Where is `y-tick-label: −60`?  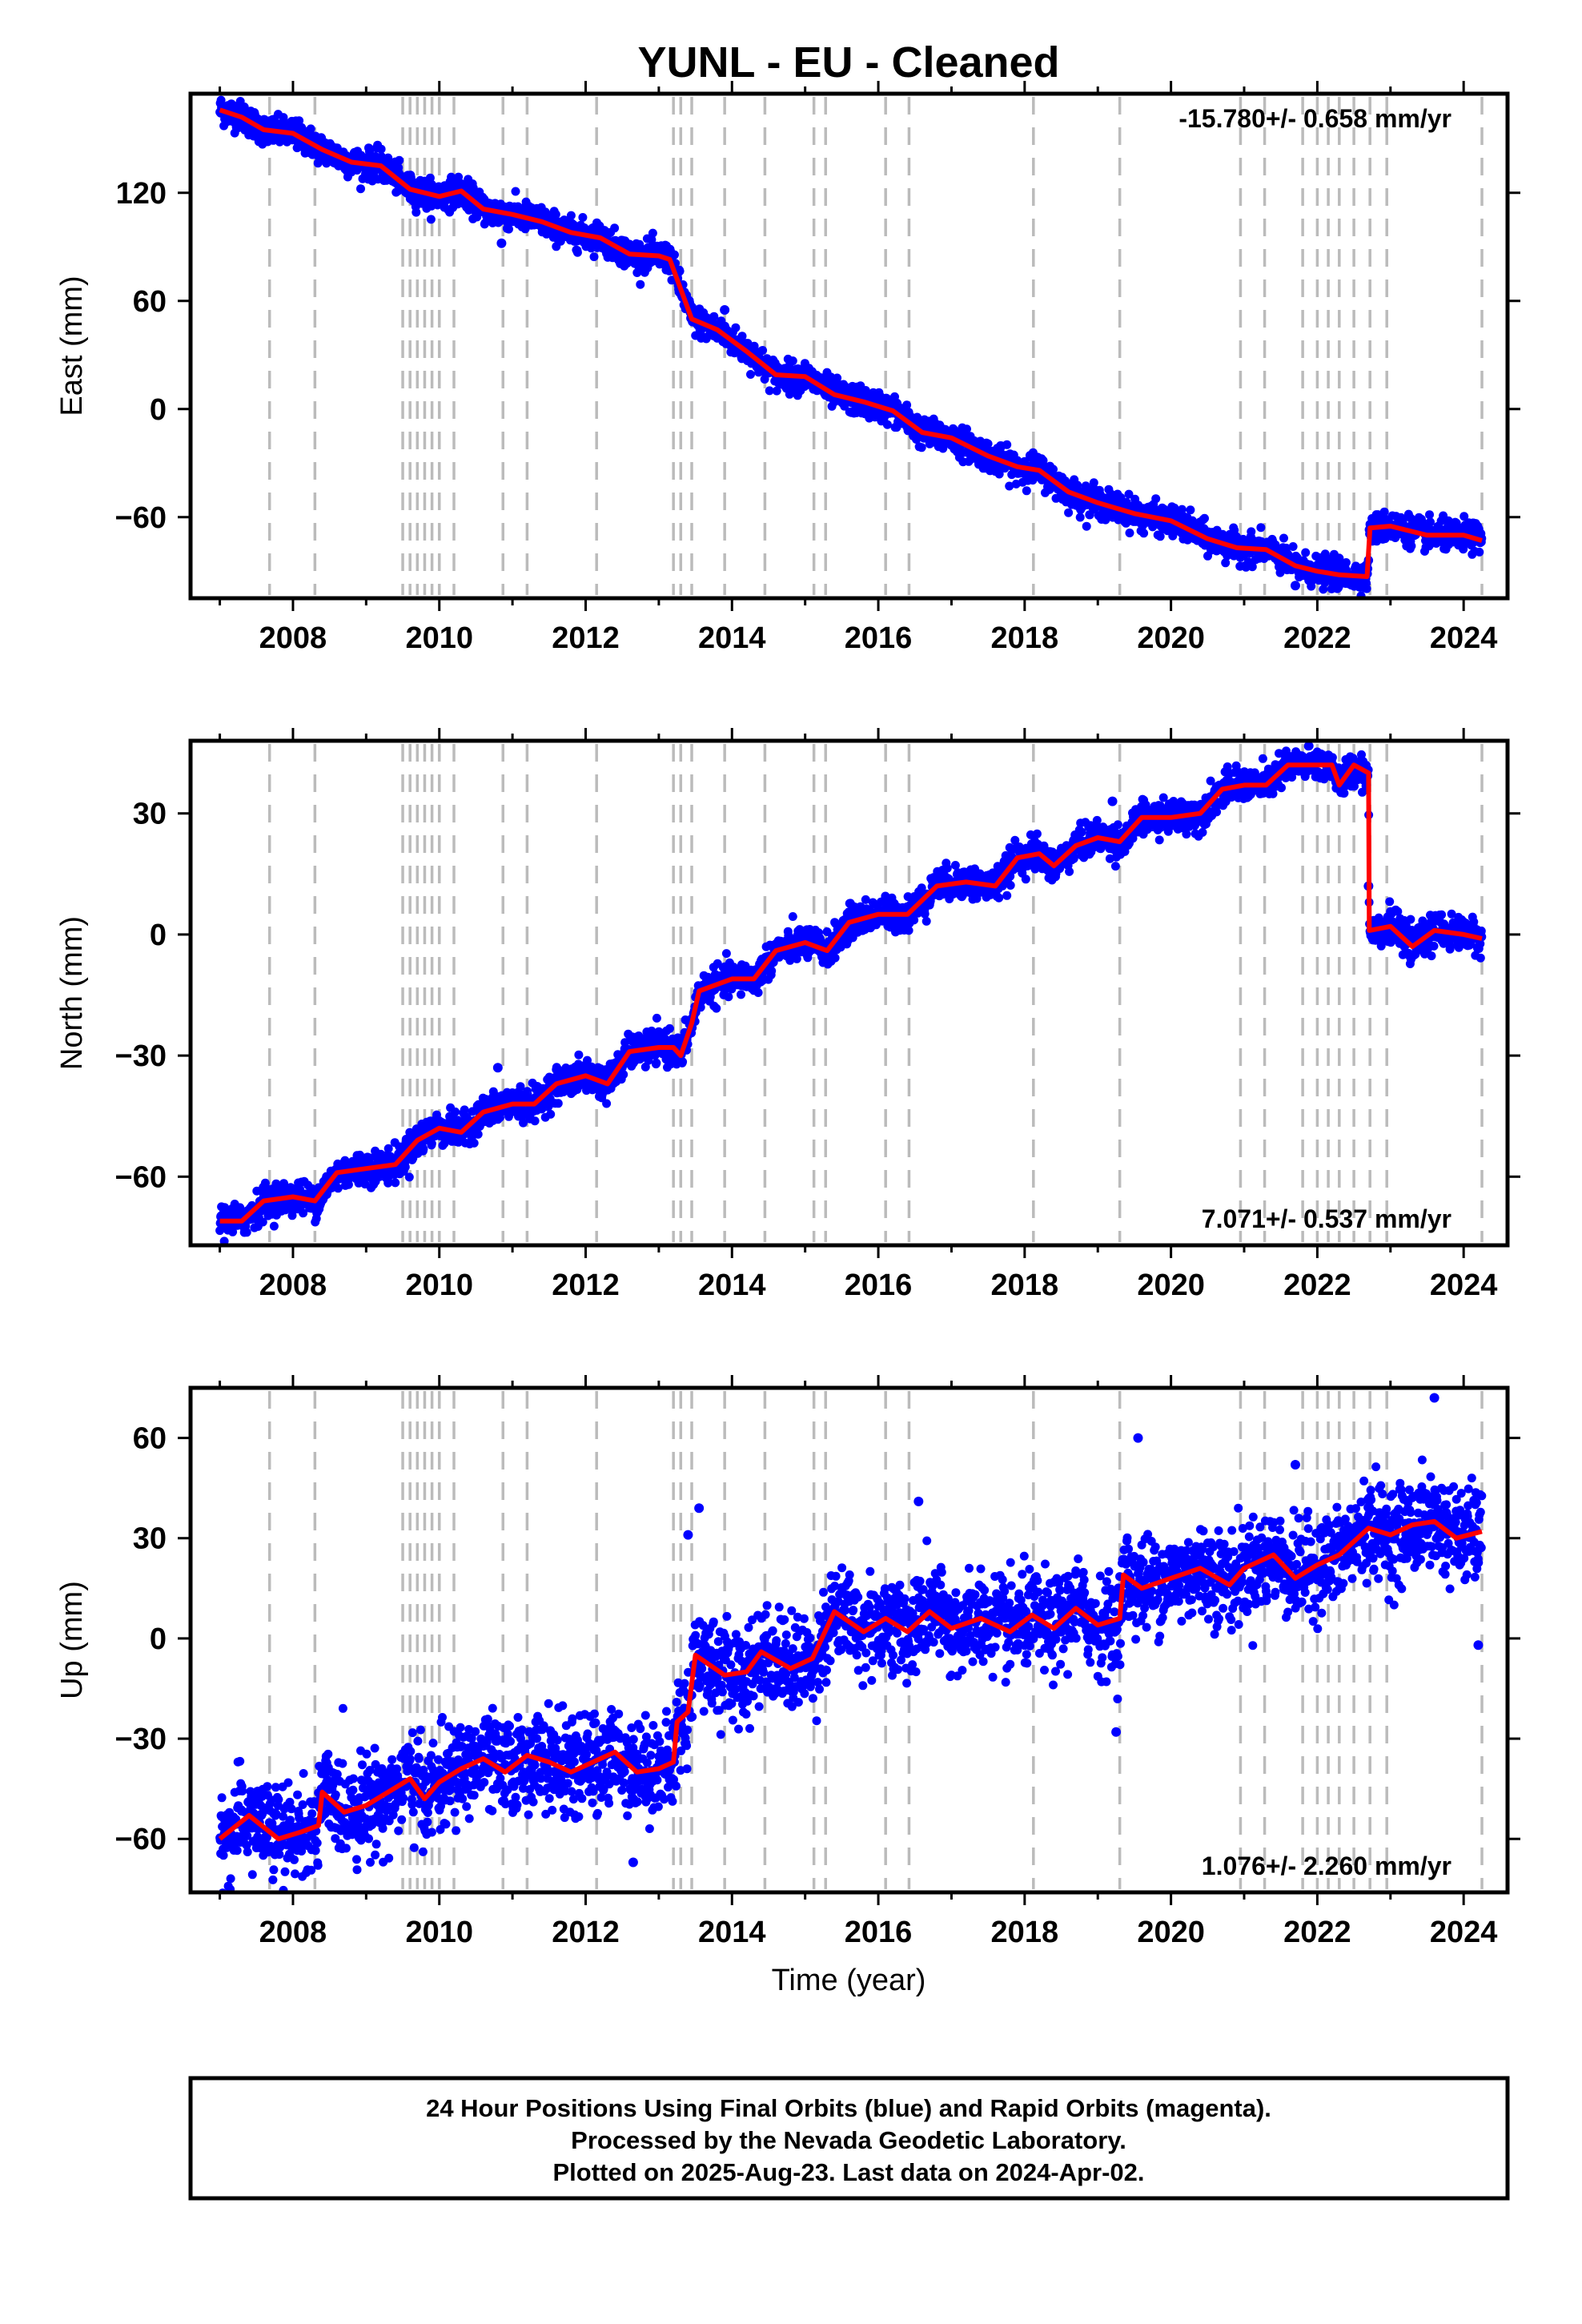
y-tick-label: −60 is located at coordinates (141, 518).